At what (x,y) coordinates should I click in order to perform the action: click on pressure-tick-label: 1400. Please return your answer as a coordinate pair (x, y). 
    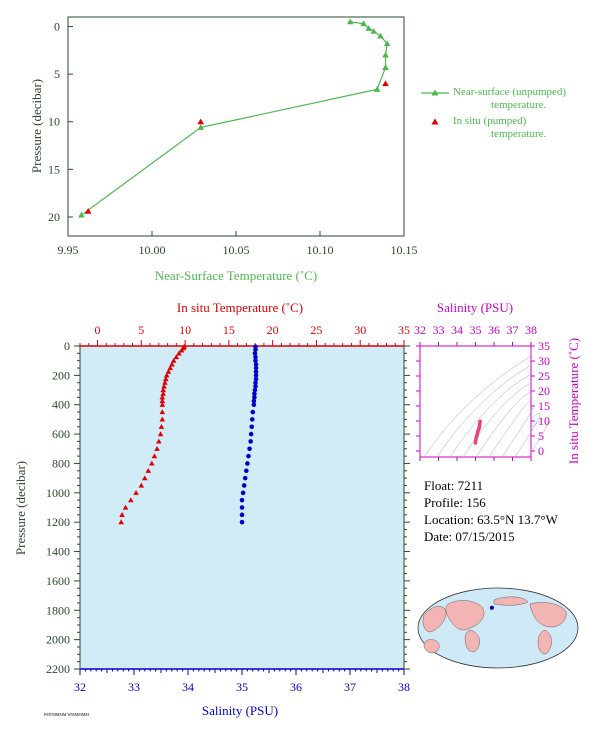
    Looking at the image, I should click on (58, 552).